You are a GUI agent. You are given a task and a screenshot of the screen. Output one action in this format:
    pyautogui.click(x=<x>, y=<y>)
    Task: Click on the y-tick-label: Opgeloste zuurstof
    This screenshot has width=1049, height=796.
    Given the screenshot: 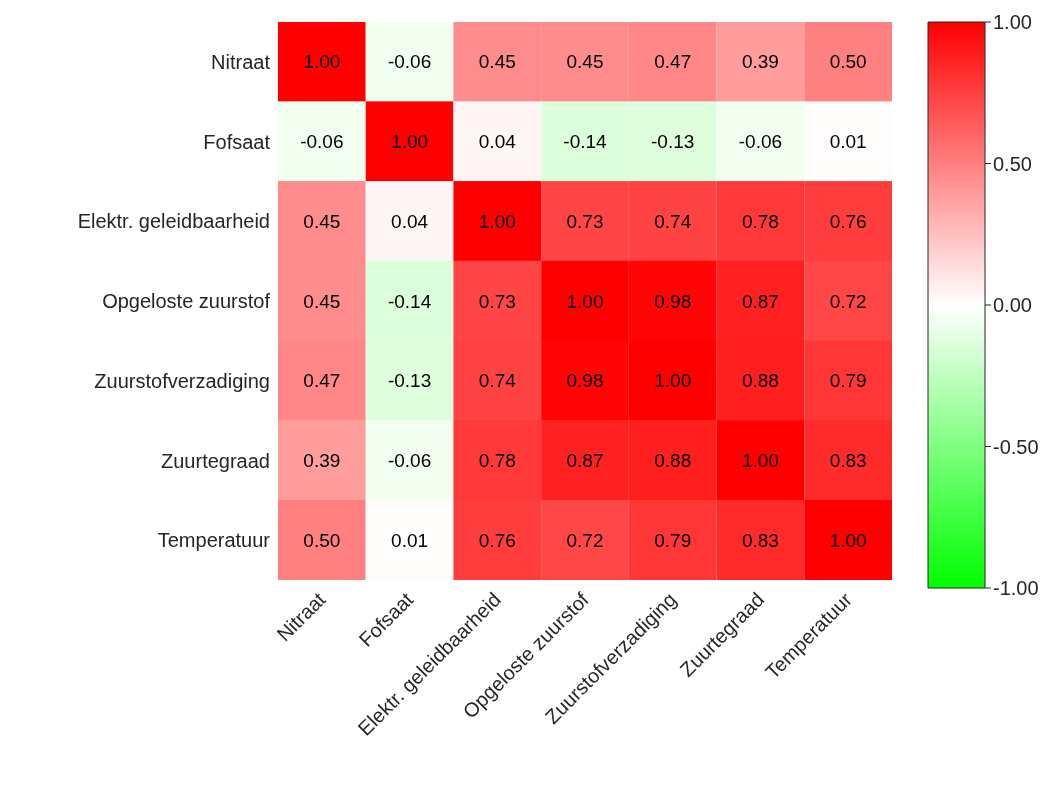 What is the action you would take?
    pyautogui.click(x=186, y=301)
    